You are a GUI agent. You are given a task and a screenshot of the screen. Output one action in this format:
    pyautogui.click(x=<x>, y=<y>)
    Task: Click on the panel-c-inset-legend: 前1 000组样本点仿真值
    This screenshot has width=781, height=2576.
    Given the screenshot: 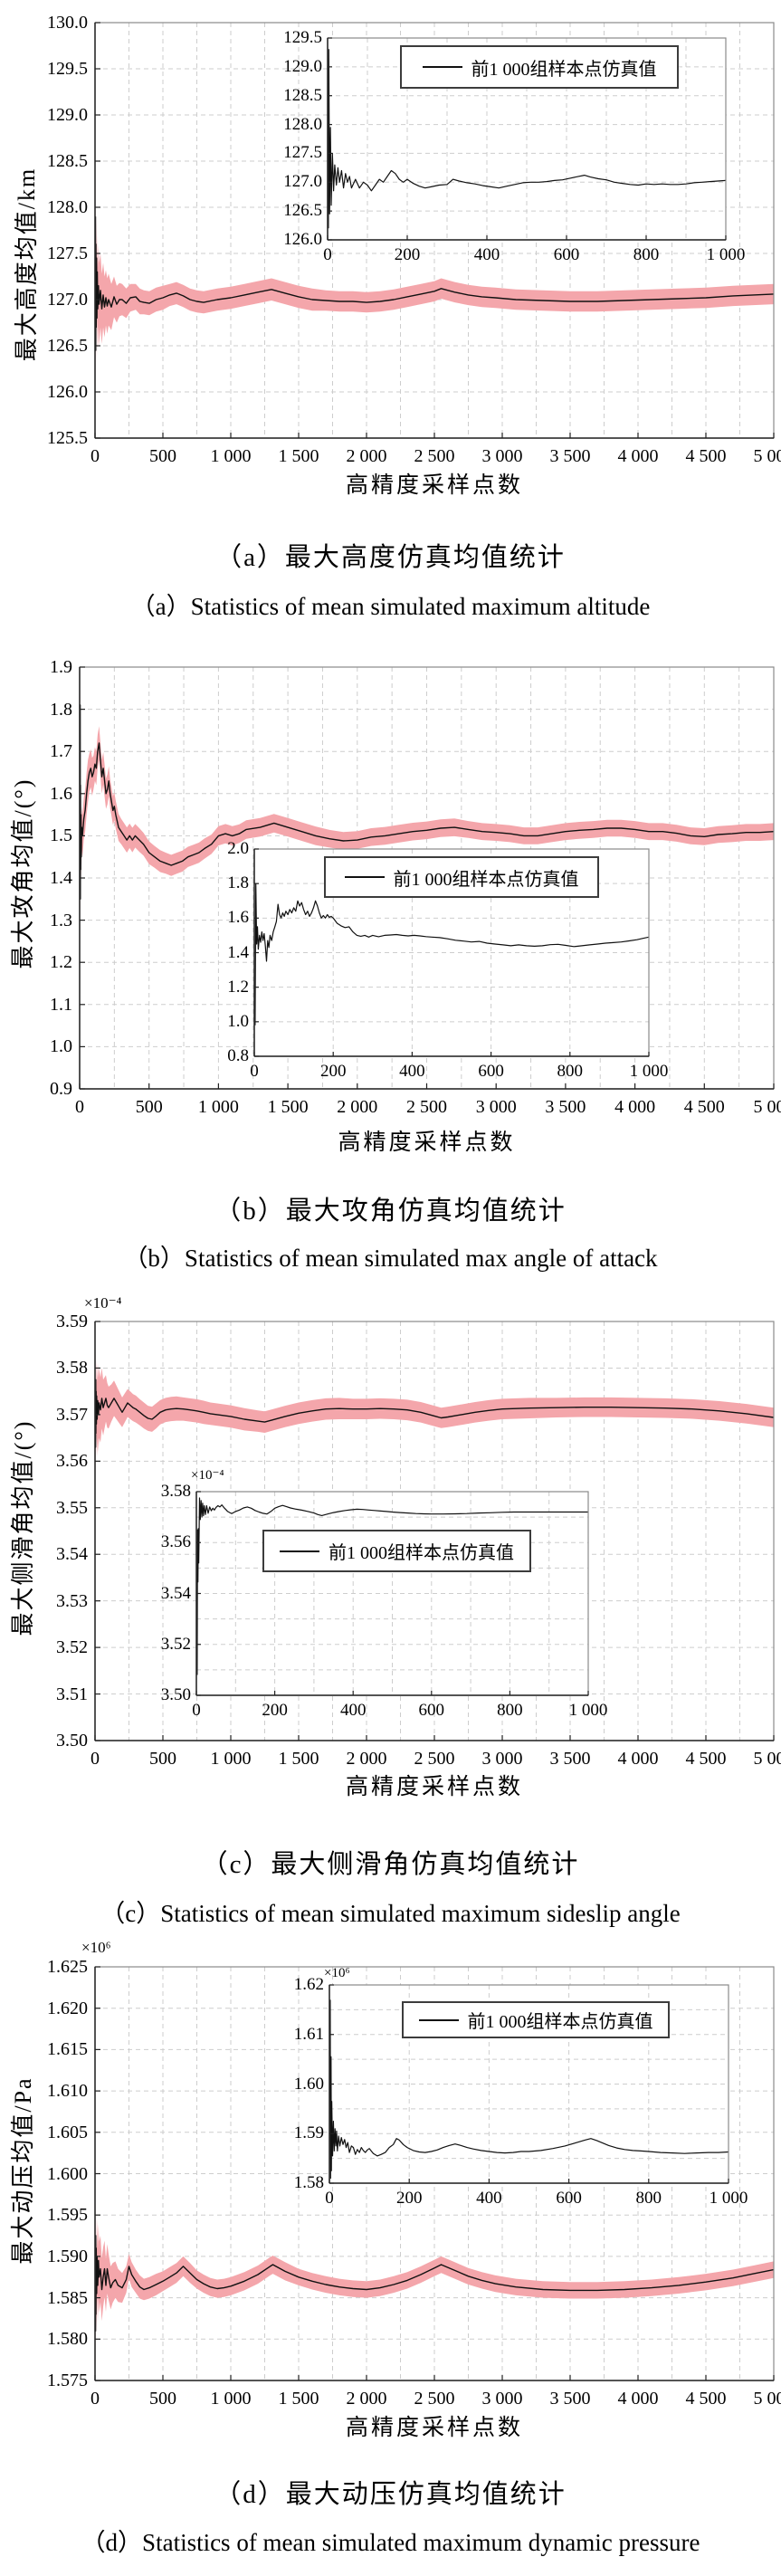 What is the action you would take?
    pyautogui.click(x=396, y=1551)
    